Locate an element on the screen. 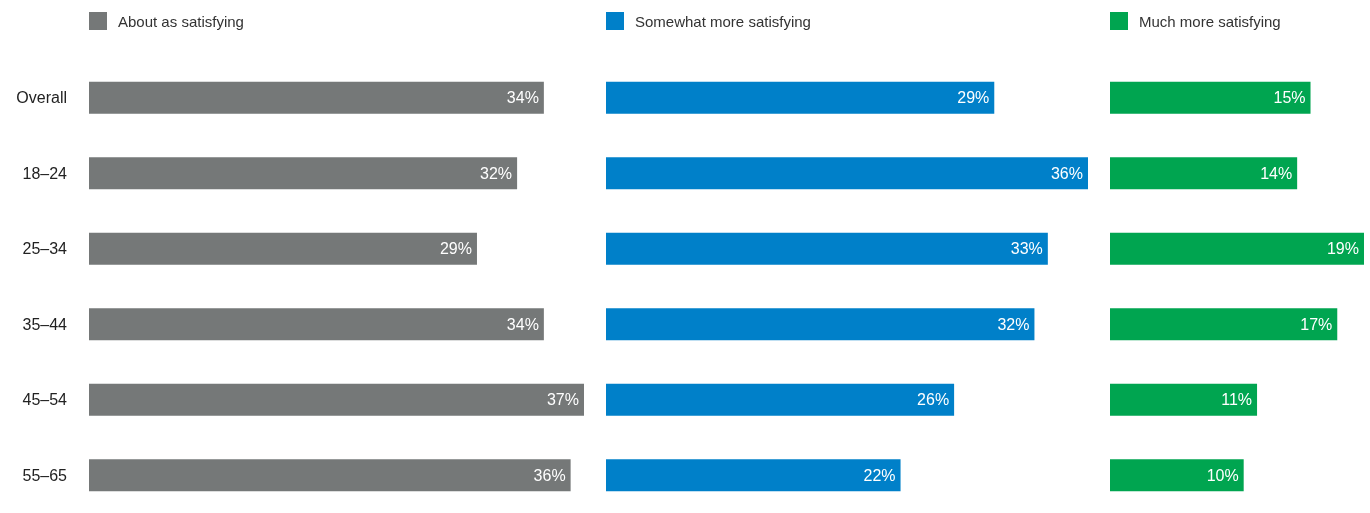  data-label: 22% is located at coordinates (879, 475).